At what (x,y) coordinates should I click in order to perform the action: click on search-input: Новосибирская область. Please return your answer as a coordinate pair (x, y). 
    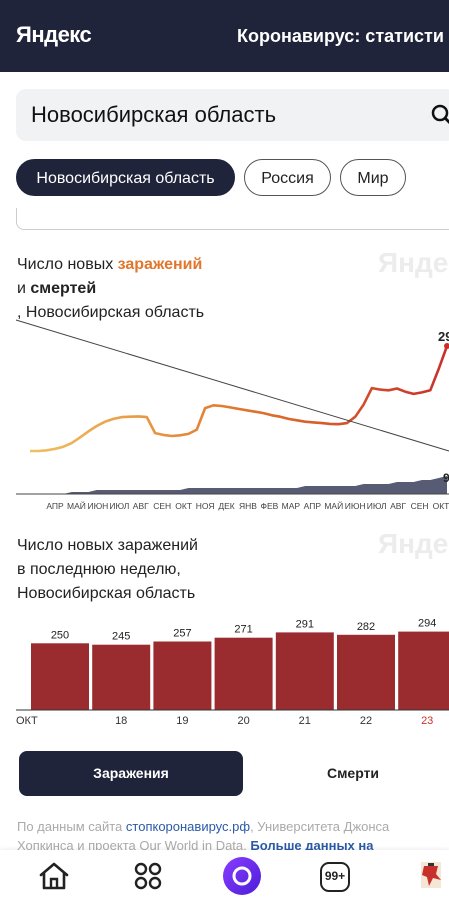
    Looking at the image, I should click on (154, 114).